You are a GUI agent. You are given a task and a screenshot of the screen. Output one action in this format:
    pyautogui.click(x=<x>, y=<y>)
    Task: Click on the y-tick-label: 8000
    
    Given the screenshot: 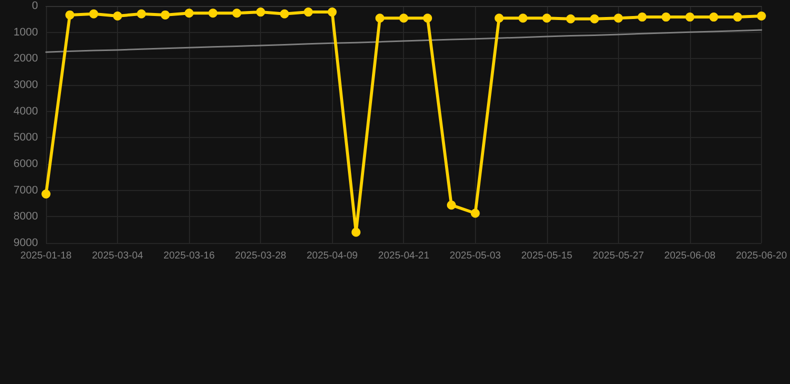 What is the action you would take?
    pyautogui.click(x=26, y=216)
    